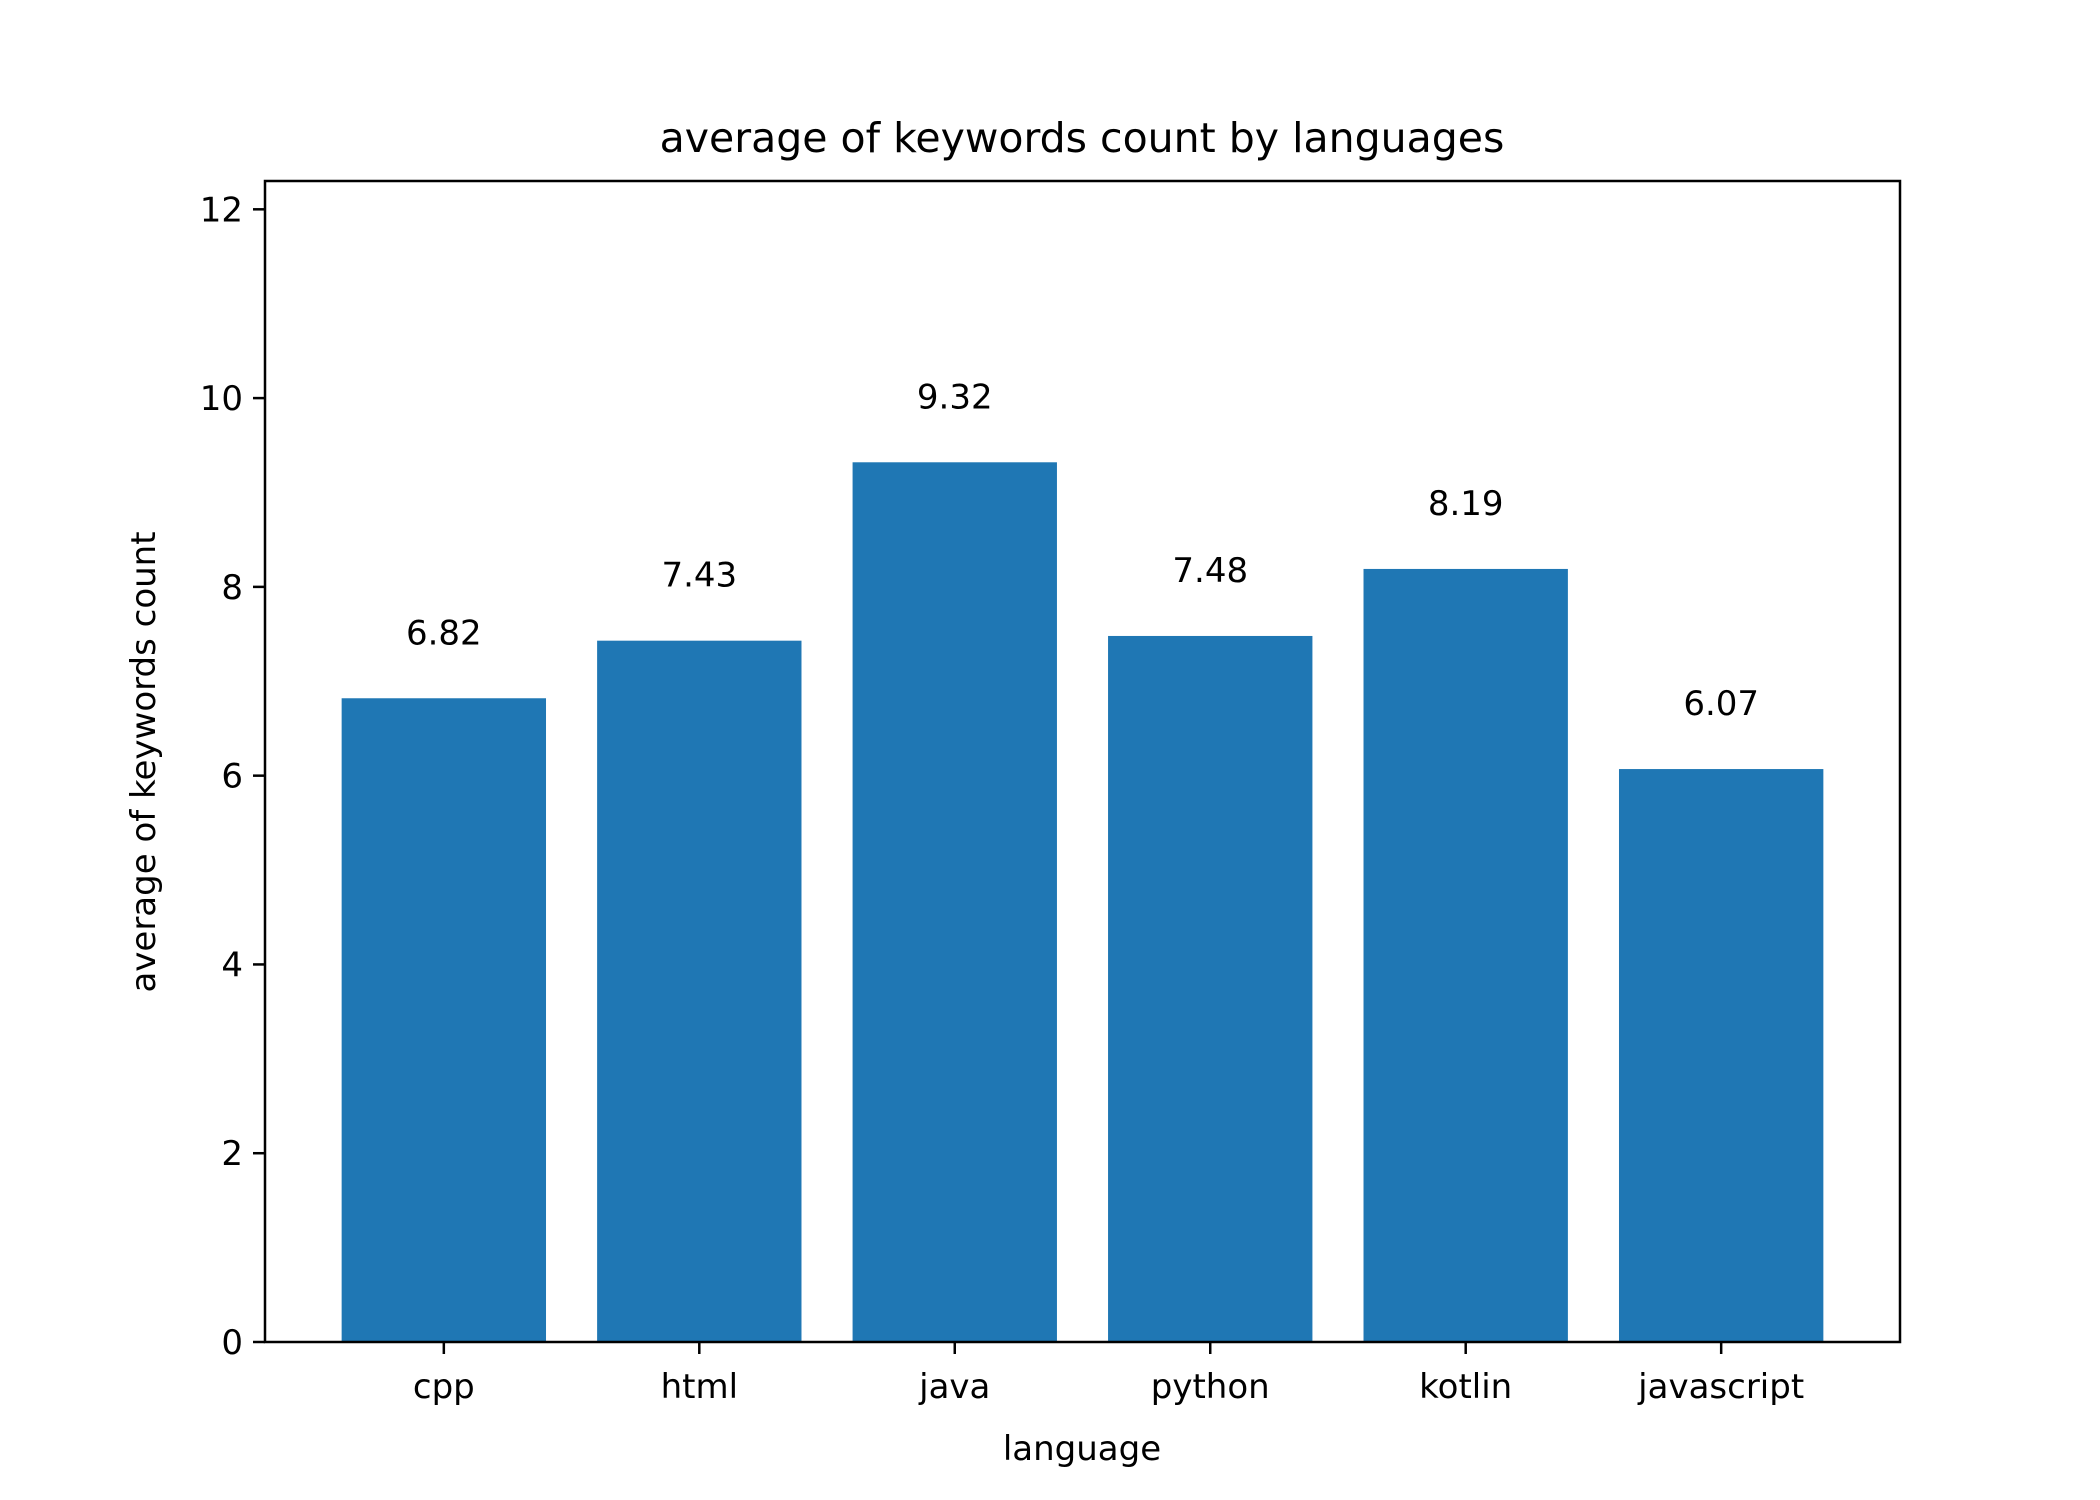 This screenshot has height=1500, width=2100. Describe the element at coordinates (1210, 571) in the screenshot. I see `bar-value-label-python: 7.48` at that location.